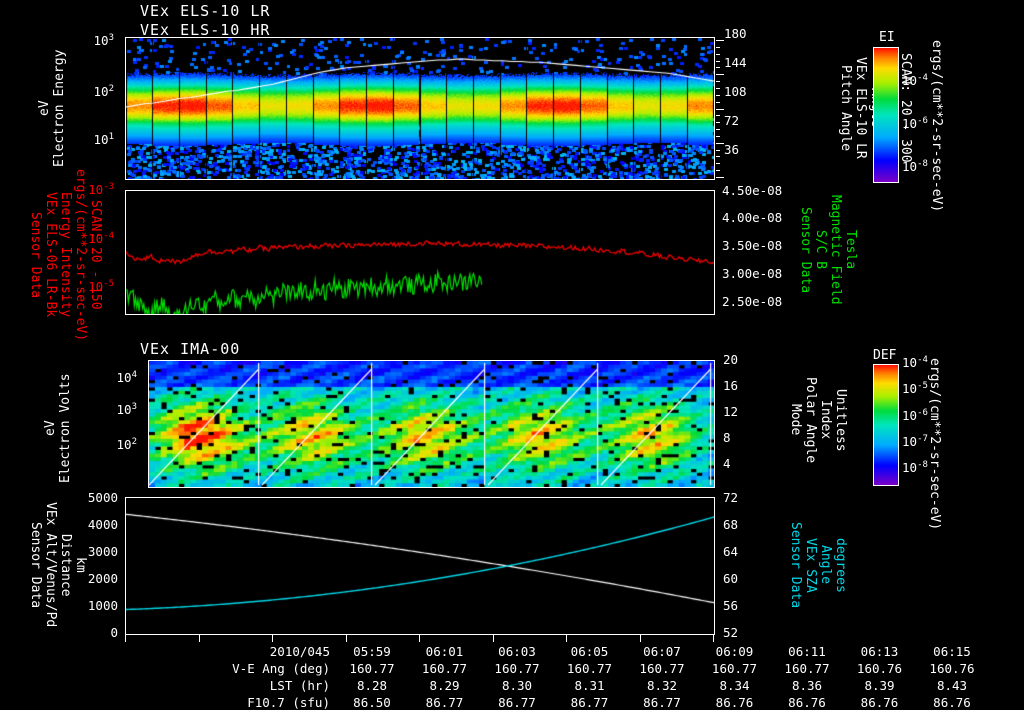 This screenshot has width=1024, height=710. Describe the element at coordinates (795, 420) in the screenshot. I see `axis-label-line: Mode` at that location.